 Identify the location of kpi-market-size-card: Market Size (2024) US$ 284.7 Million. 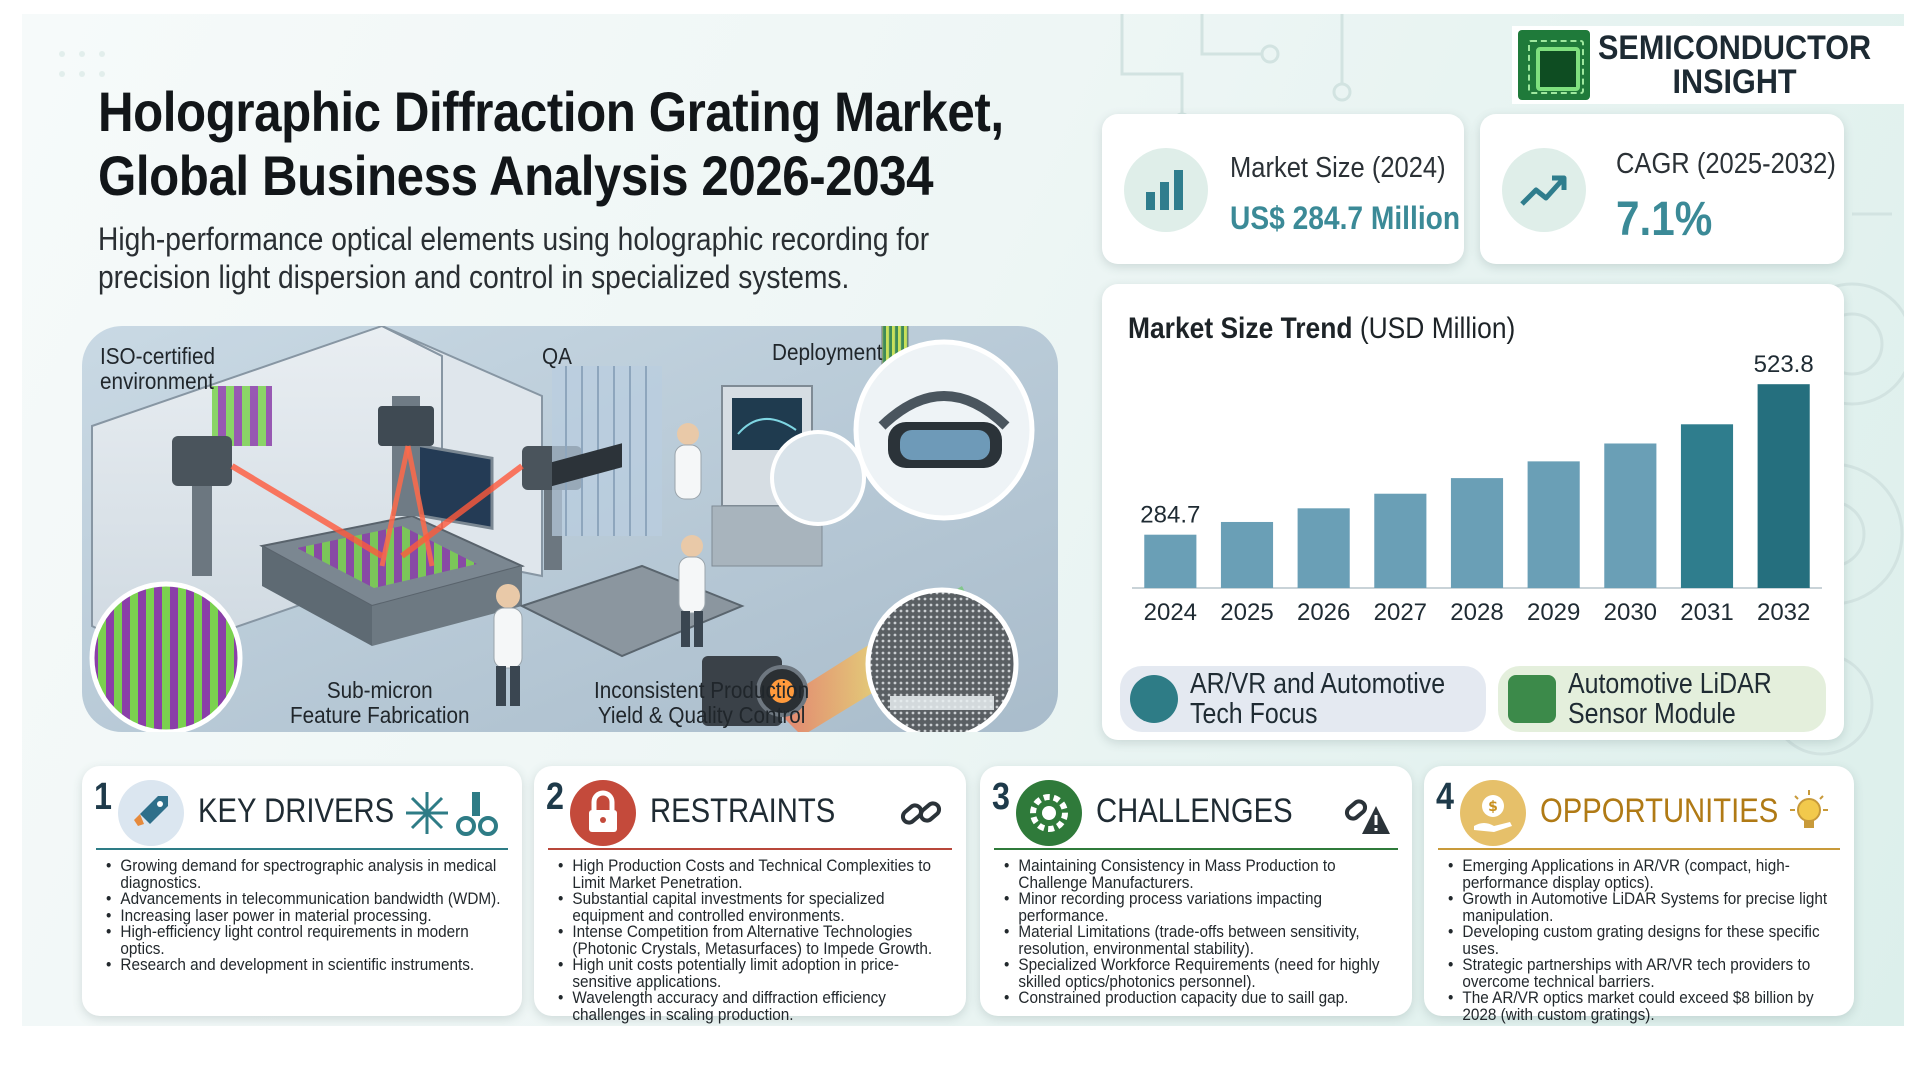
(1283, 189).